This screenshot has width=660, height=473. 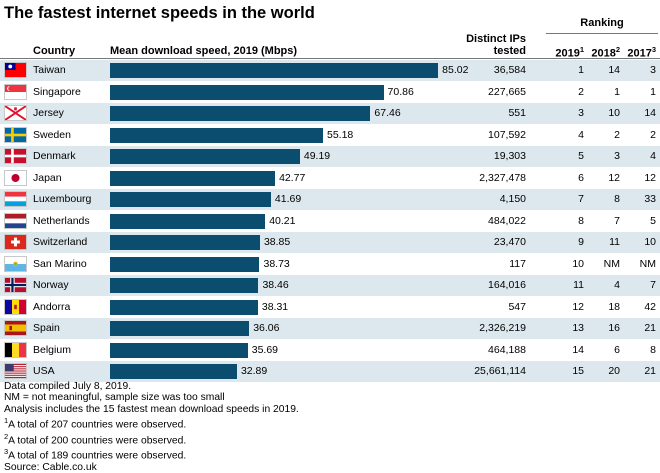 What do you see at coordinates (54, 51) in the screenshot?
I see `country-column-header: Country` at bounding box center [54, 51].